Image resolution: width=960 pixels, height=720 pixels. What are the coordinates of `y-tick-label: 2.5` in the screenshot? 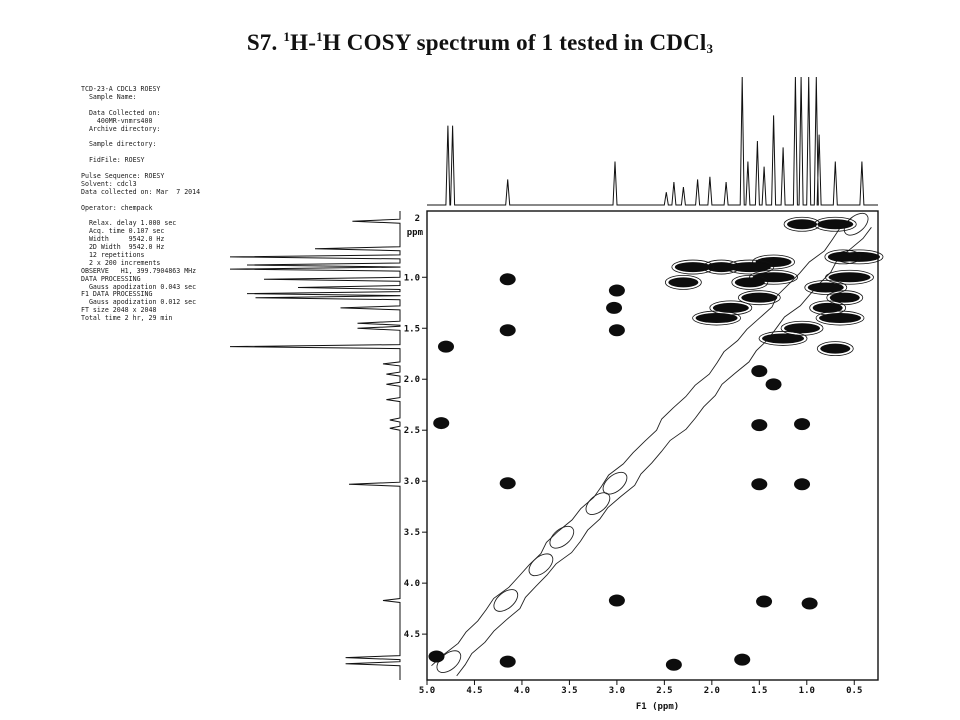 It's located at (412, 431).